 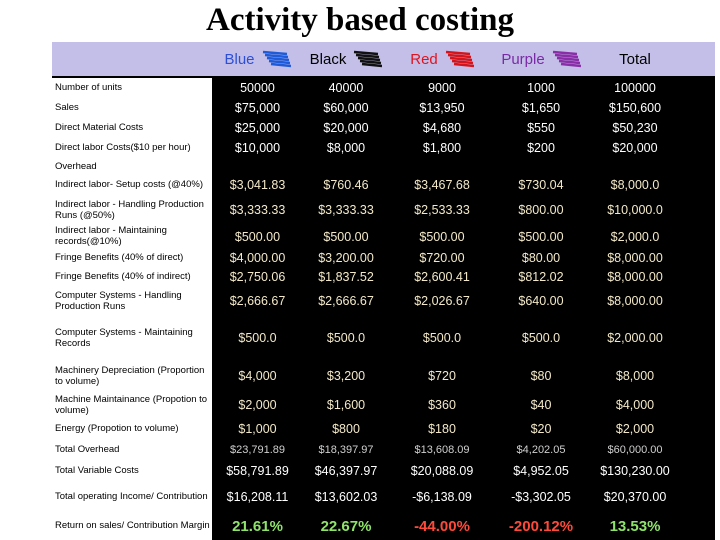 I want to click on cell-value: $800.00, so click(x=541, y=210).